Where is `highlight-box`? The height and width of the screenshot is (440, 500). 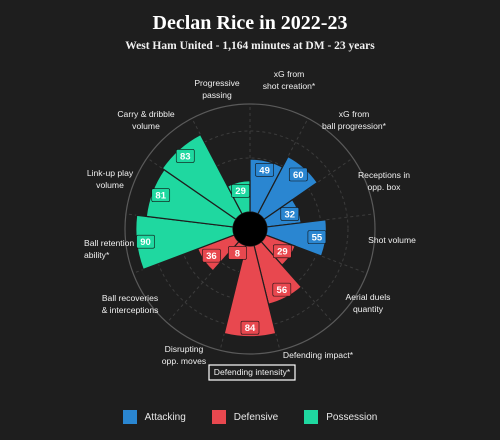 highlight-box is located at coordinates (252, 372).